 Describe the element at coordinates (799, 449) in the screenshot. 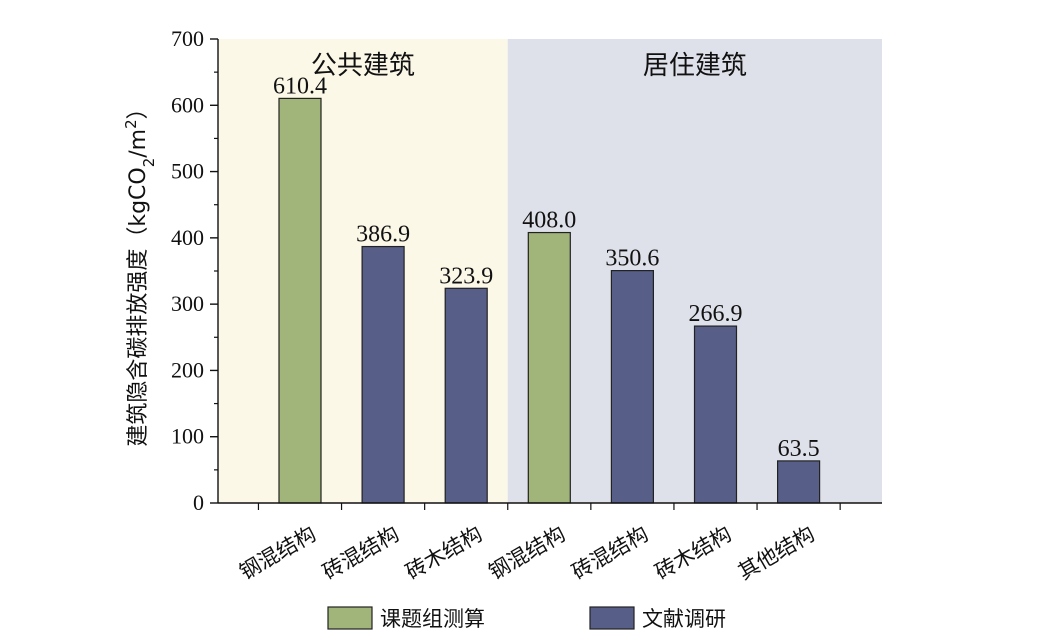

I see `data-label: 63.5` at that location.